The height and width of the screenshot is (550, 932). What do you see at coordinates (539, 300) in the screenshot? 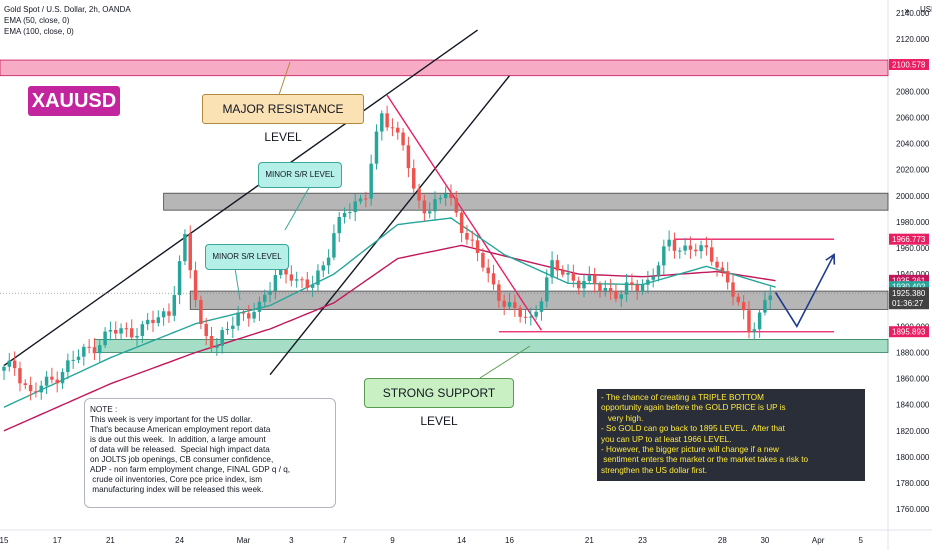
I see `minor-sr-zone-lower` at bounding box center [539, 300].